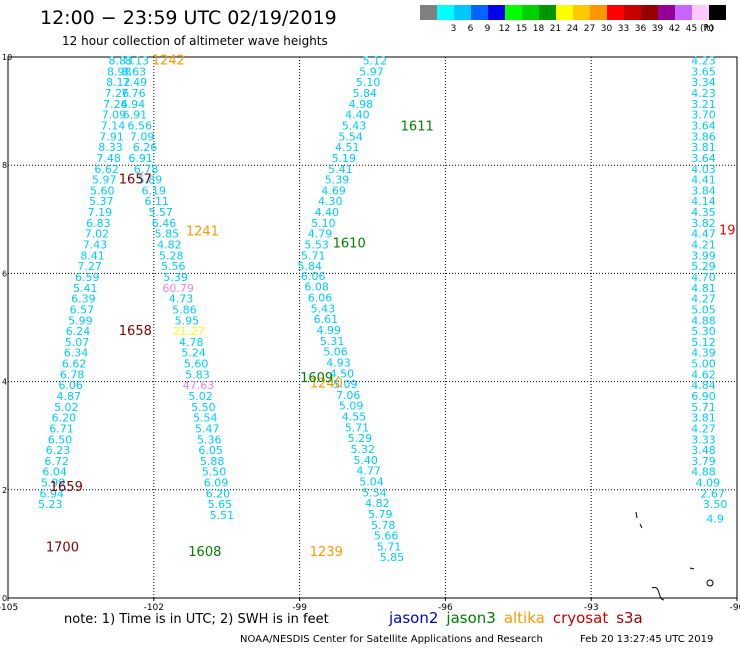 This screenshot has height=650, width=740. Describe the element at coordinates (92, 255) in the screenshot. I see `wave-height-point: 8.41` at that location.